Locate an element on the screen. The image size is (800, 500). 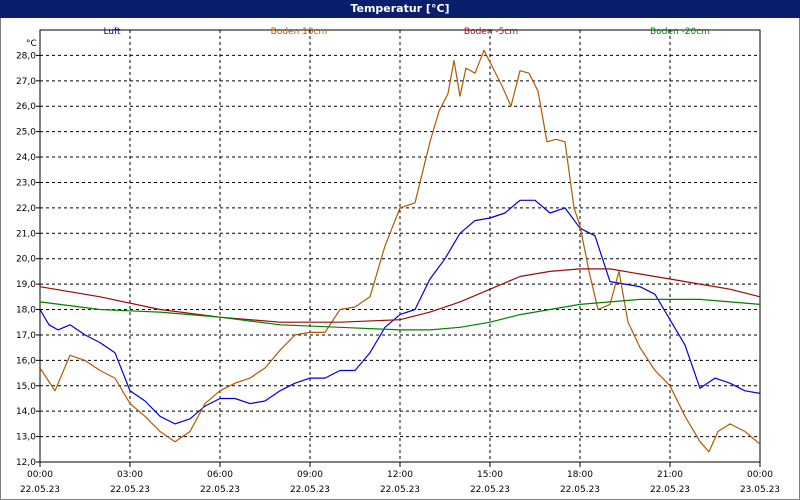
x-tick-time: 03:00 is located at coordinates (130, 475).